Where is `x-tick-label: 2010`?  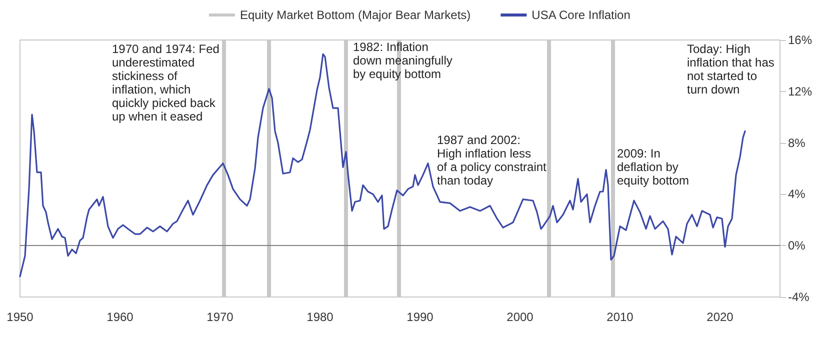 x-tick-label: 2010 is located at coordinates (620, 317).